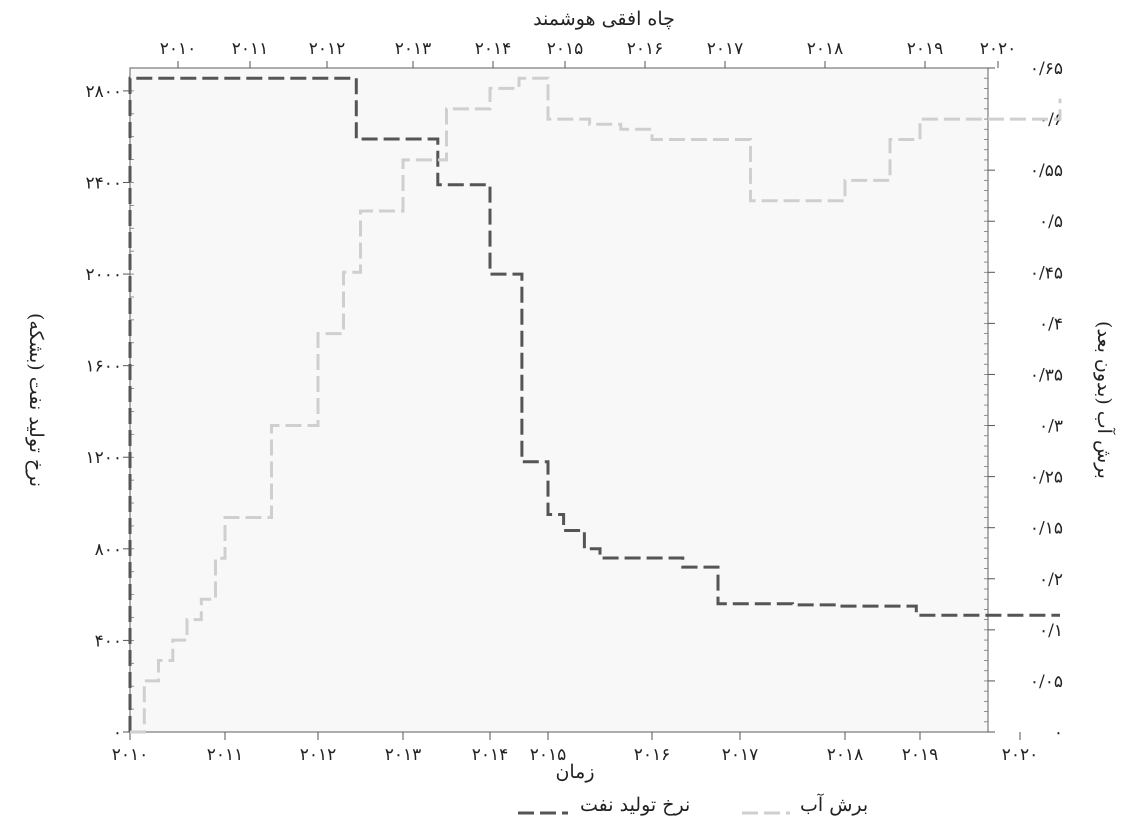 This screenshot has width=1127, height=831. What do you see at coordinates (693, 804) in the screenshot?
I see `legend: نرخ تولید نفت برش آب` at bounding box center [693, 804].